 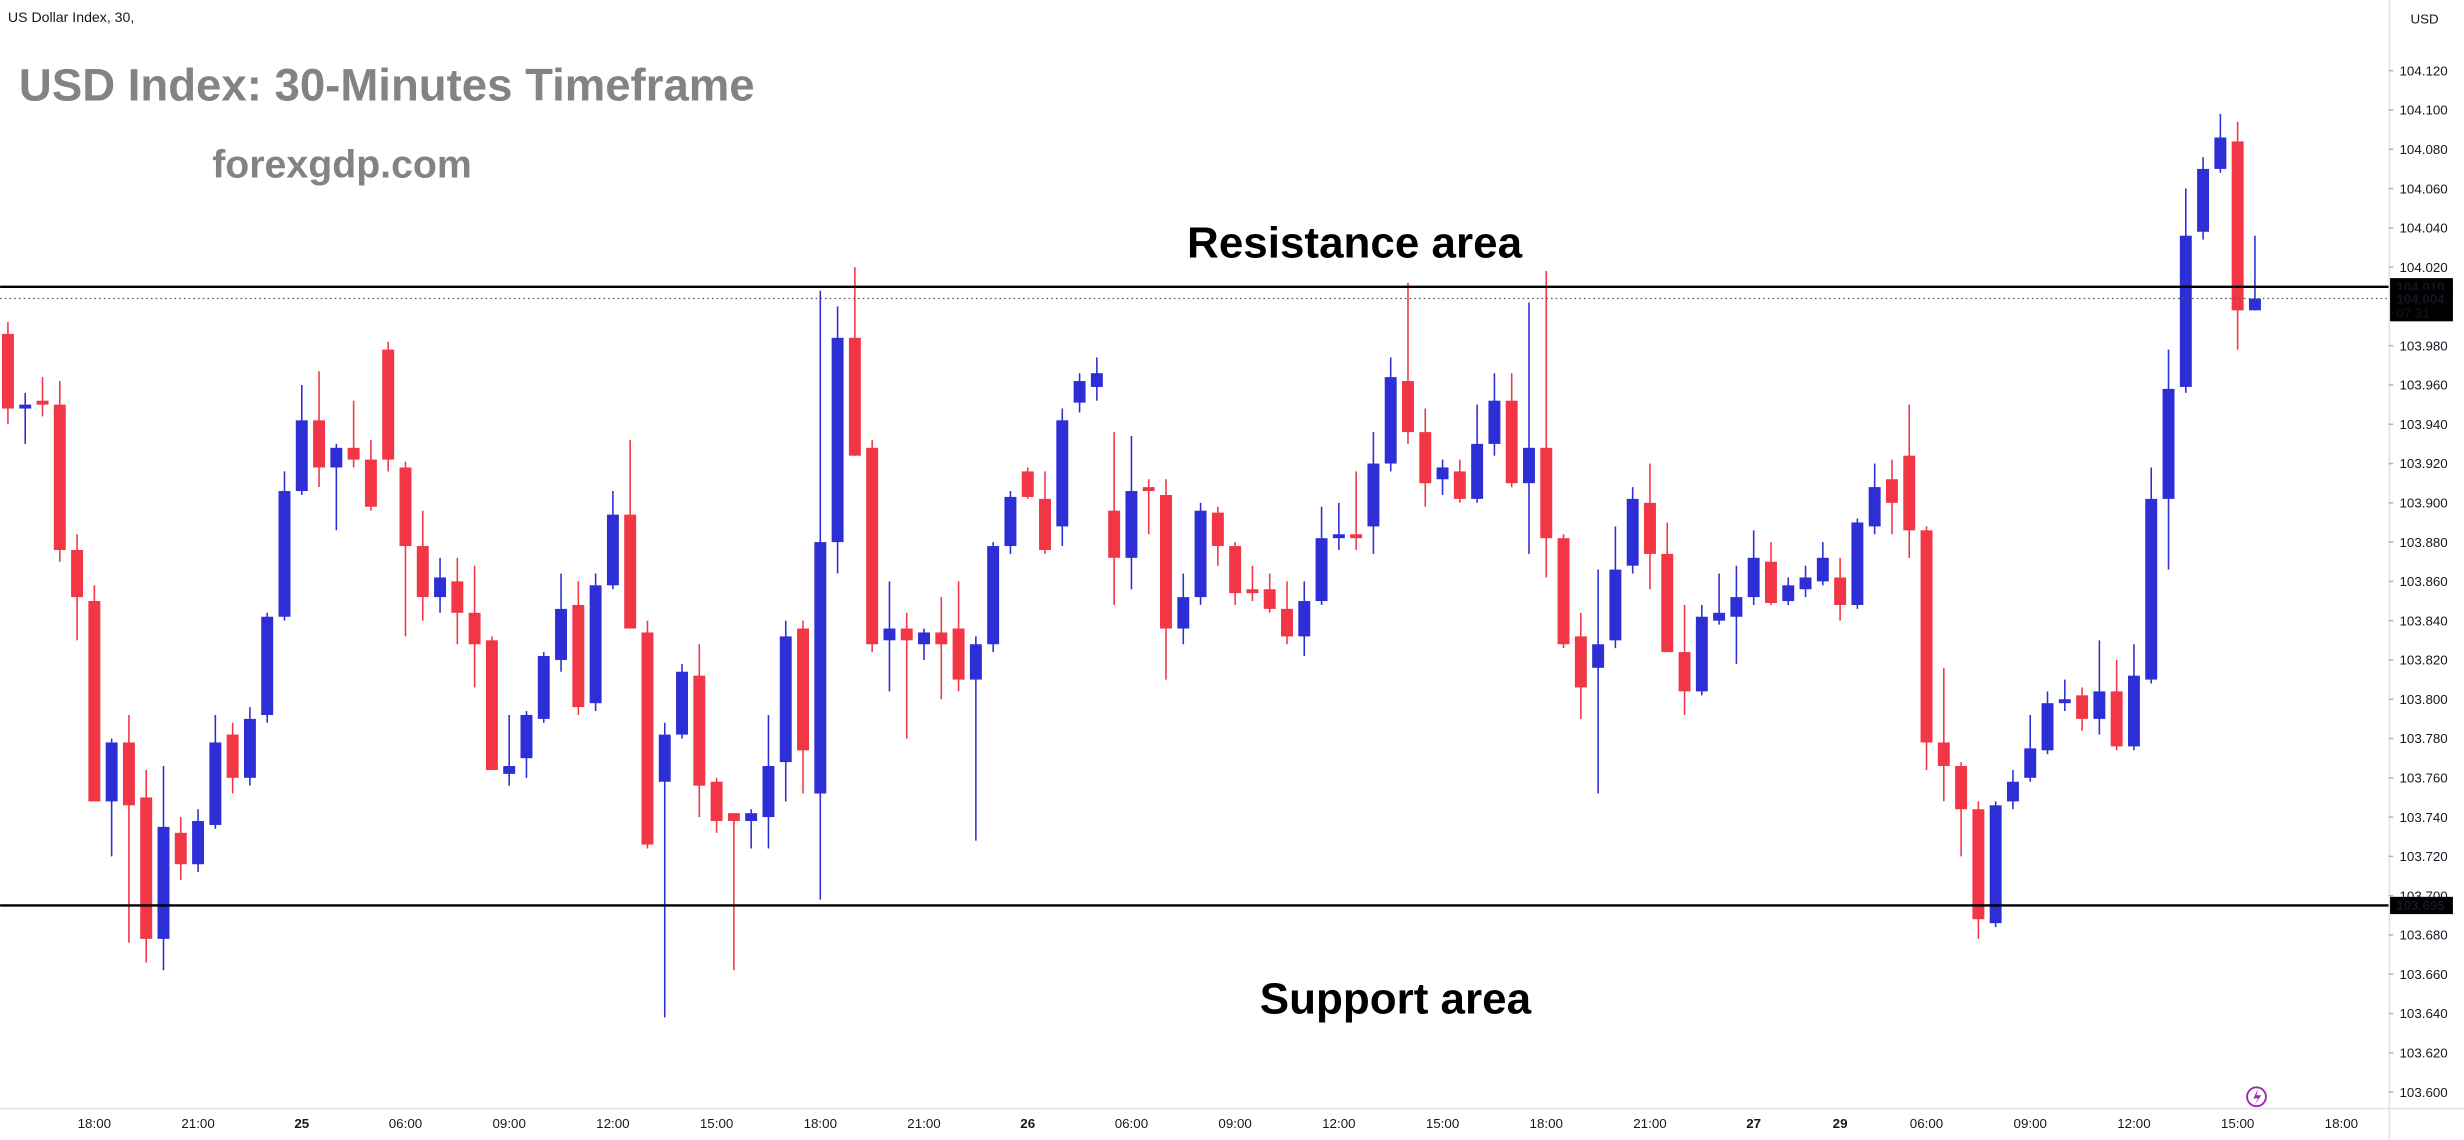 I want to click on chart-title: USD Index: 30-Minutes Timeframe, so click(x=387, y=85).